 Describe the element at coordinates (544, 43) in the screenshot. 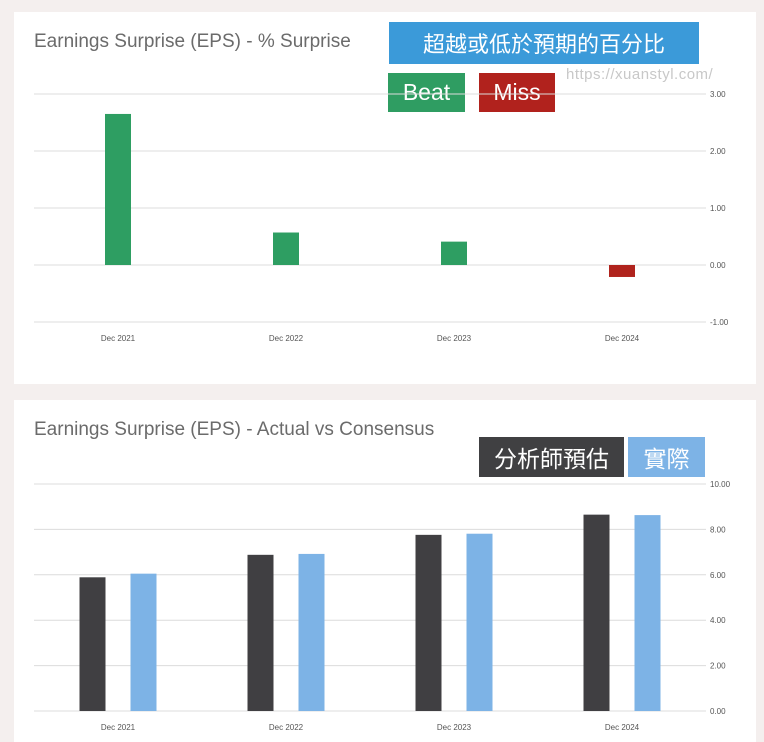

I see `surprise-percent-tag: 超越或低於預期的百分比` at that location.